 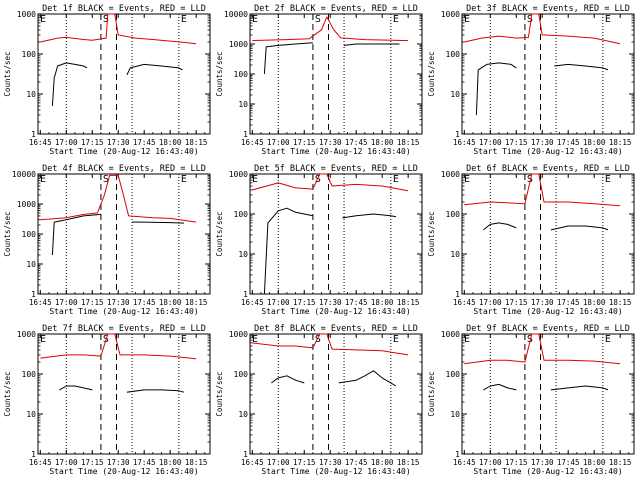 I want to click on chart-title: Det 1f BLACK = Events, RED = LLD, so click(x=124, y=9).